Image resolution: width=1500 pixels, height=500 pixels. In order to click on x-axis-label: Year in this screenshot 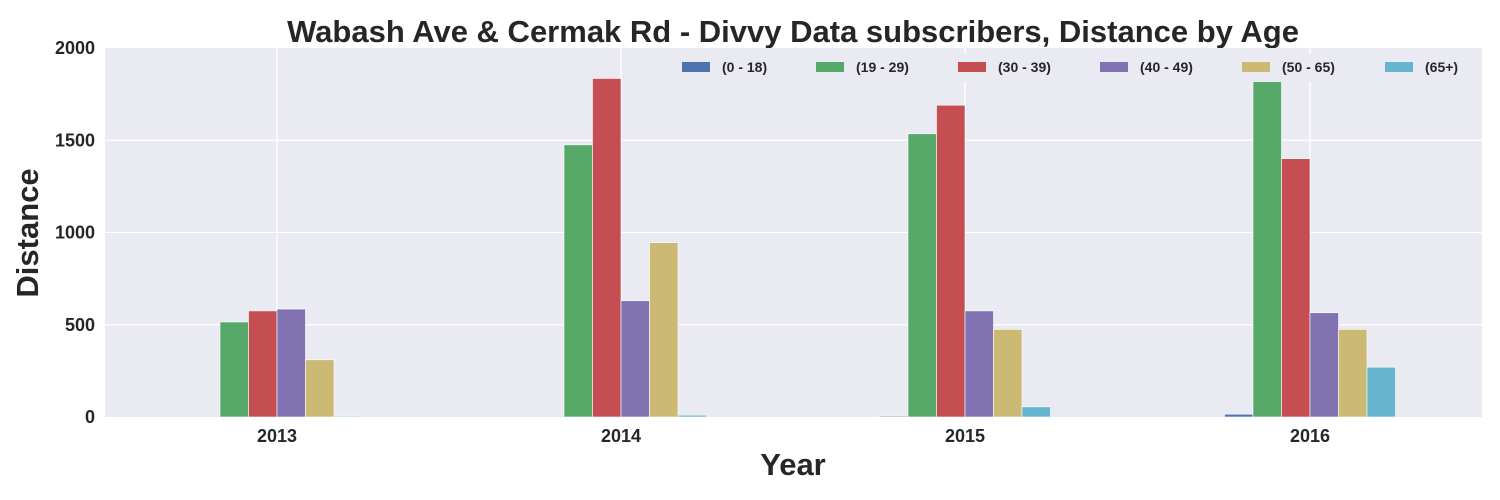, I will do `click(793, 464)`.